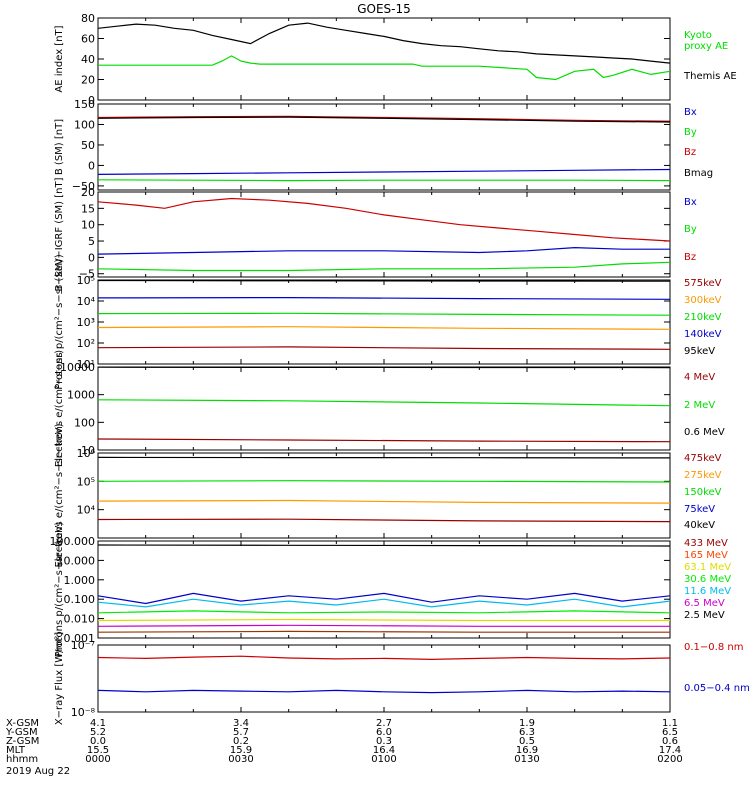 This screenshot has height=800, width=750. What do you see at coordinates (88, 59) in the screenshot?
I see `y-tick-label: 40` at bounding box center [88, 59].